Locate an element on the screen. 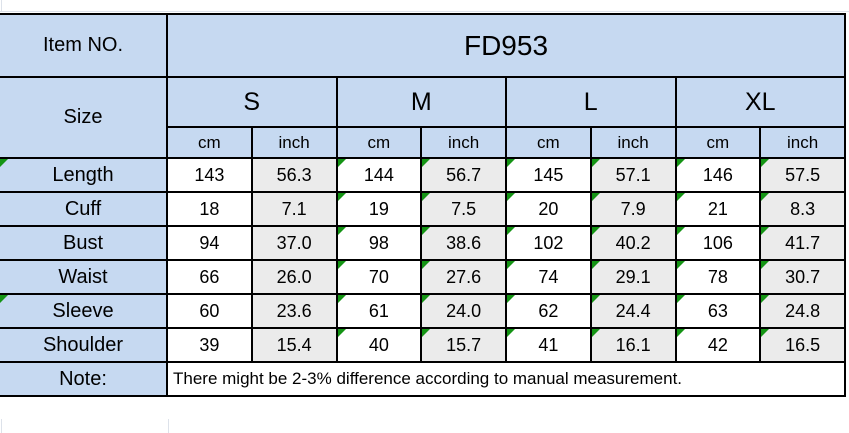 This screenshot has width=849, height=433. measurement-cell: 60 is located at coordinates (209, 311).